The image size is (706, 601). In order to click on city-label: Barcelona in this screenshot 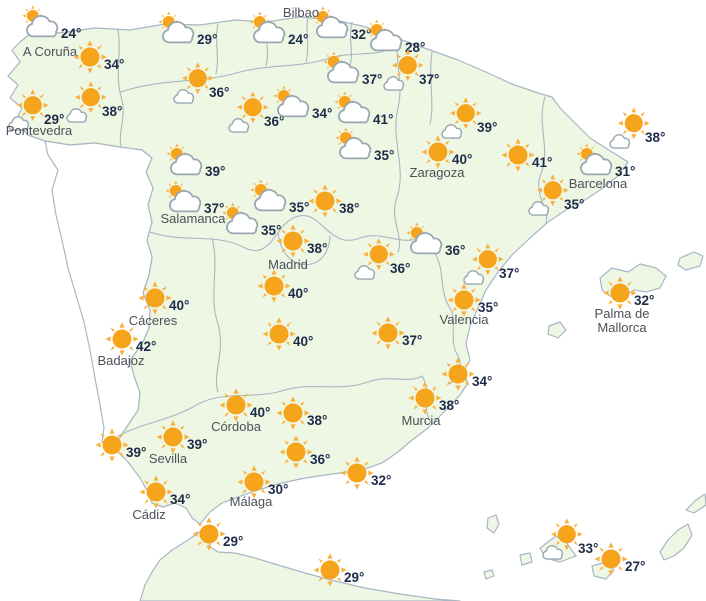, I will do `click(598, 183)`.